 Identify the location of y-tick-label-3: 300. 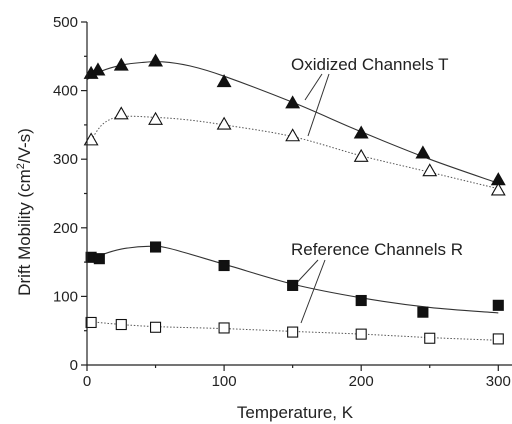
(65, 159).